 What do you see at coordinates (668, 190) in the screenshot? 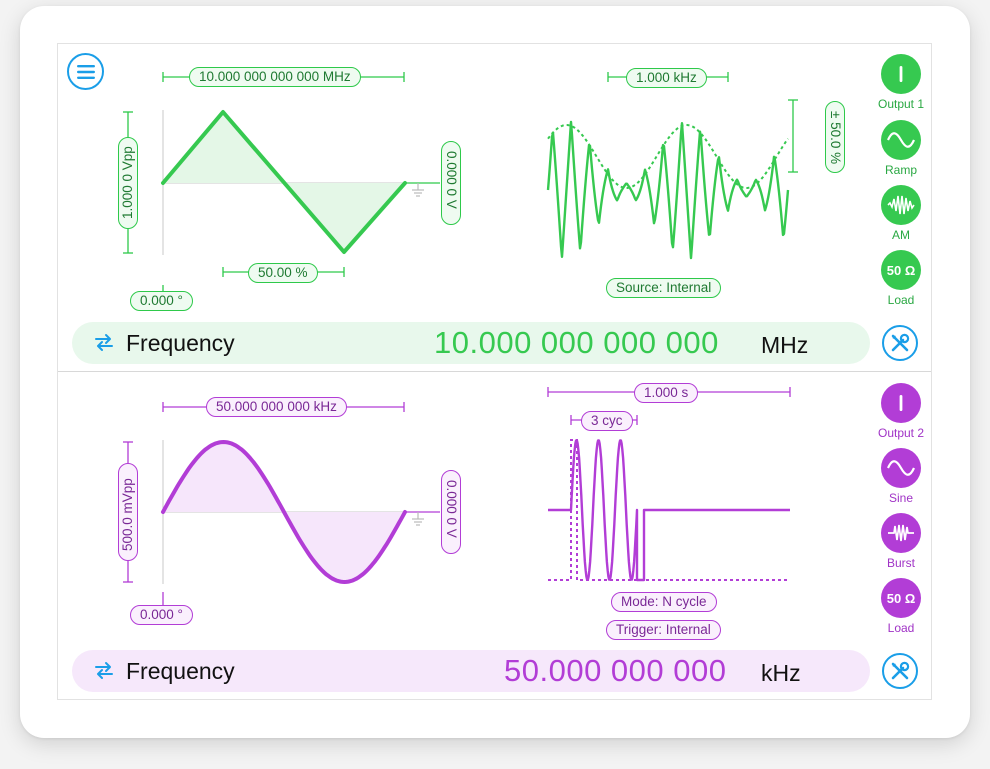
I see `ch1-am-carrier` at bounding box center [668, 190].